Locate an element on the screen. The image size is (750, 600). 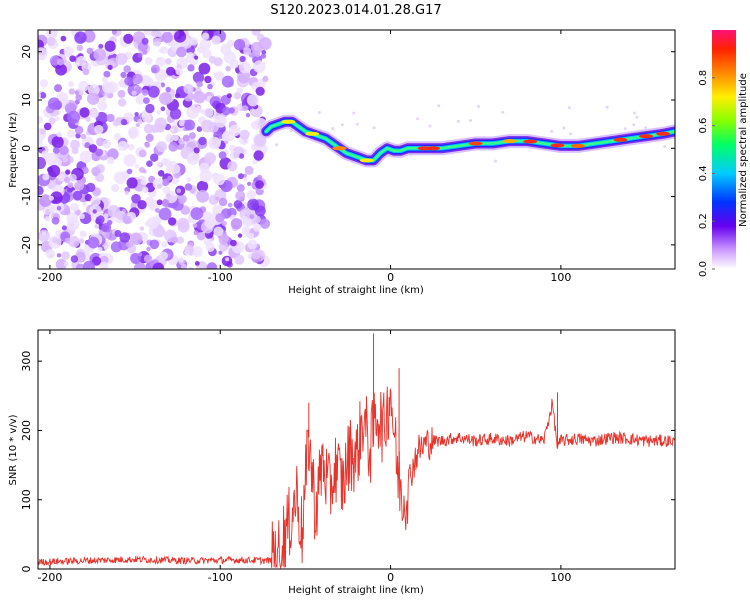
colorbar-gradient is located at coordinates (724, 149).